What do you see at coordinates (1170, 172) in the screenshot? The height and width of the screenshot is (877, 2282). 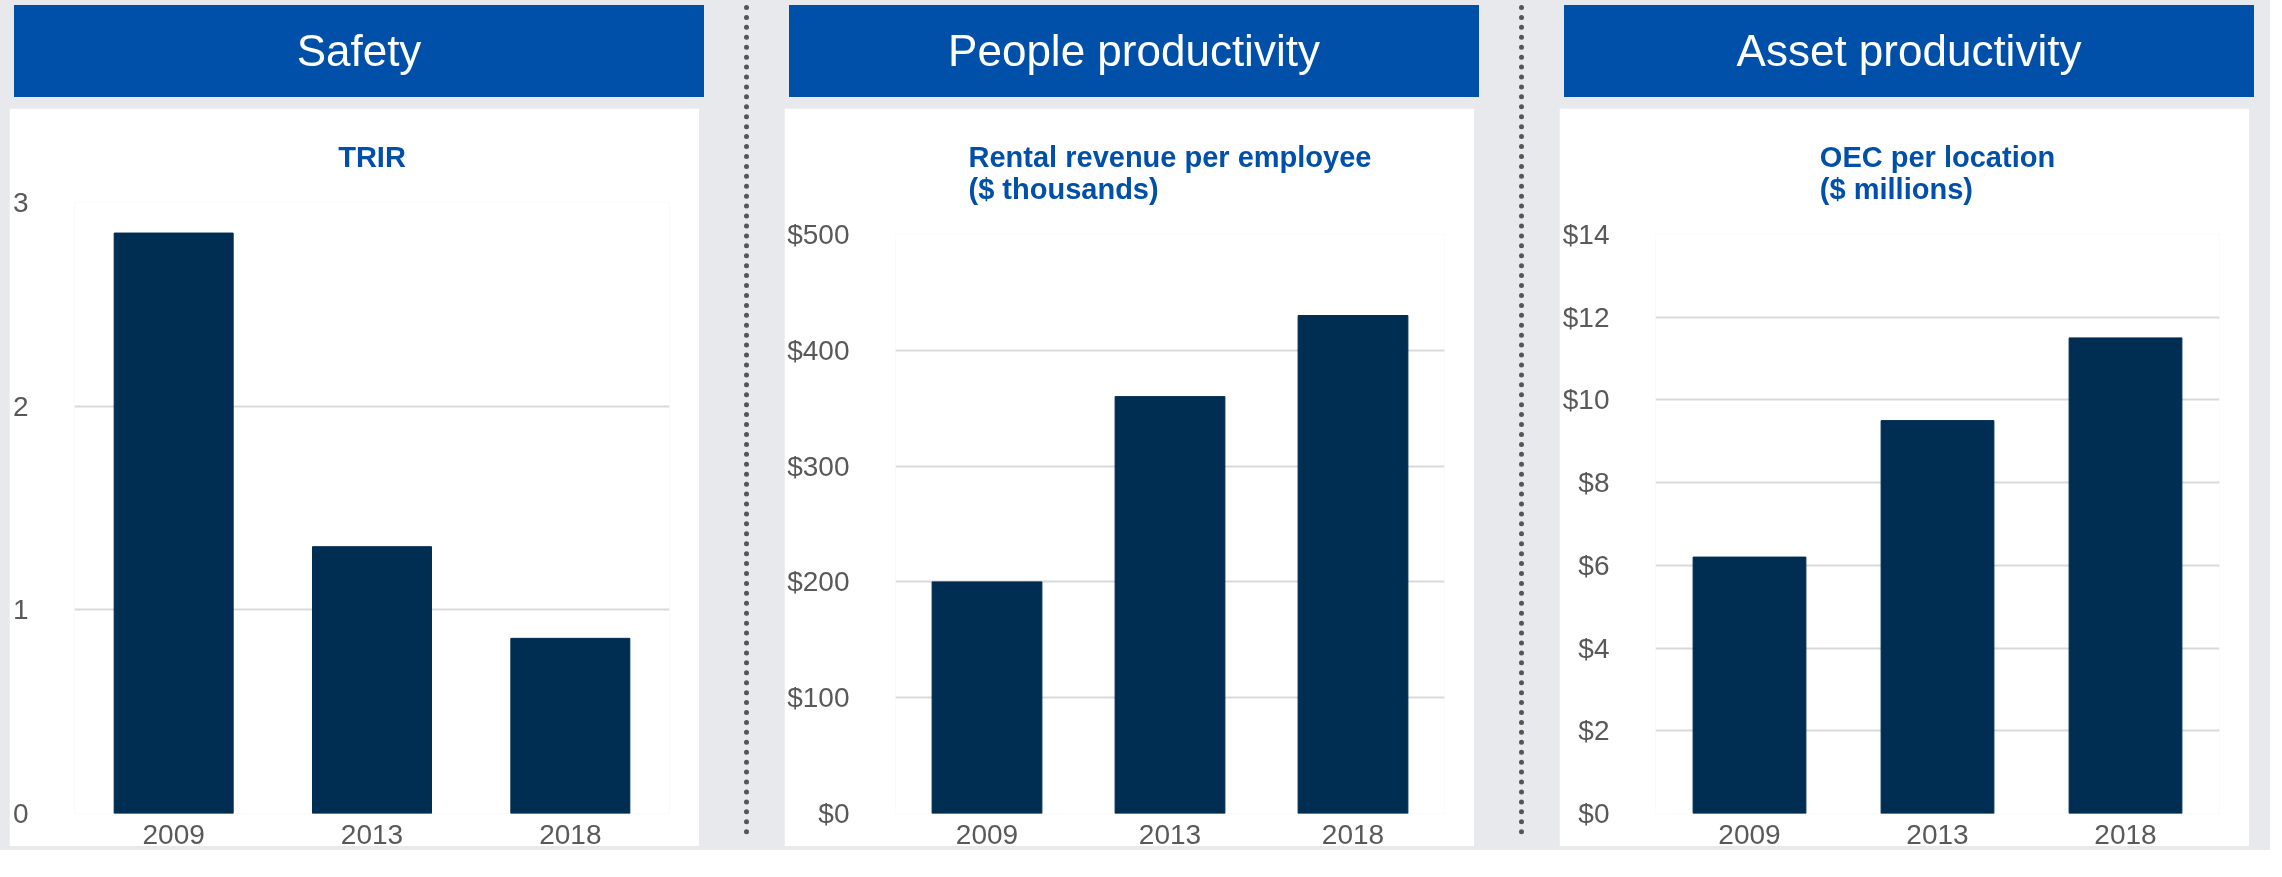 I see `chart-subtitle: Rental revenue per employee ($ thousands)` at bounding box center [1170, 172].